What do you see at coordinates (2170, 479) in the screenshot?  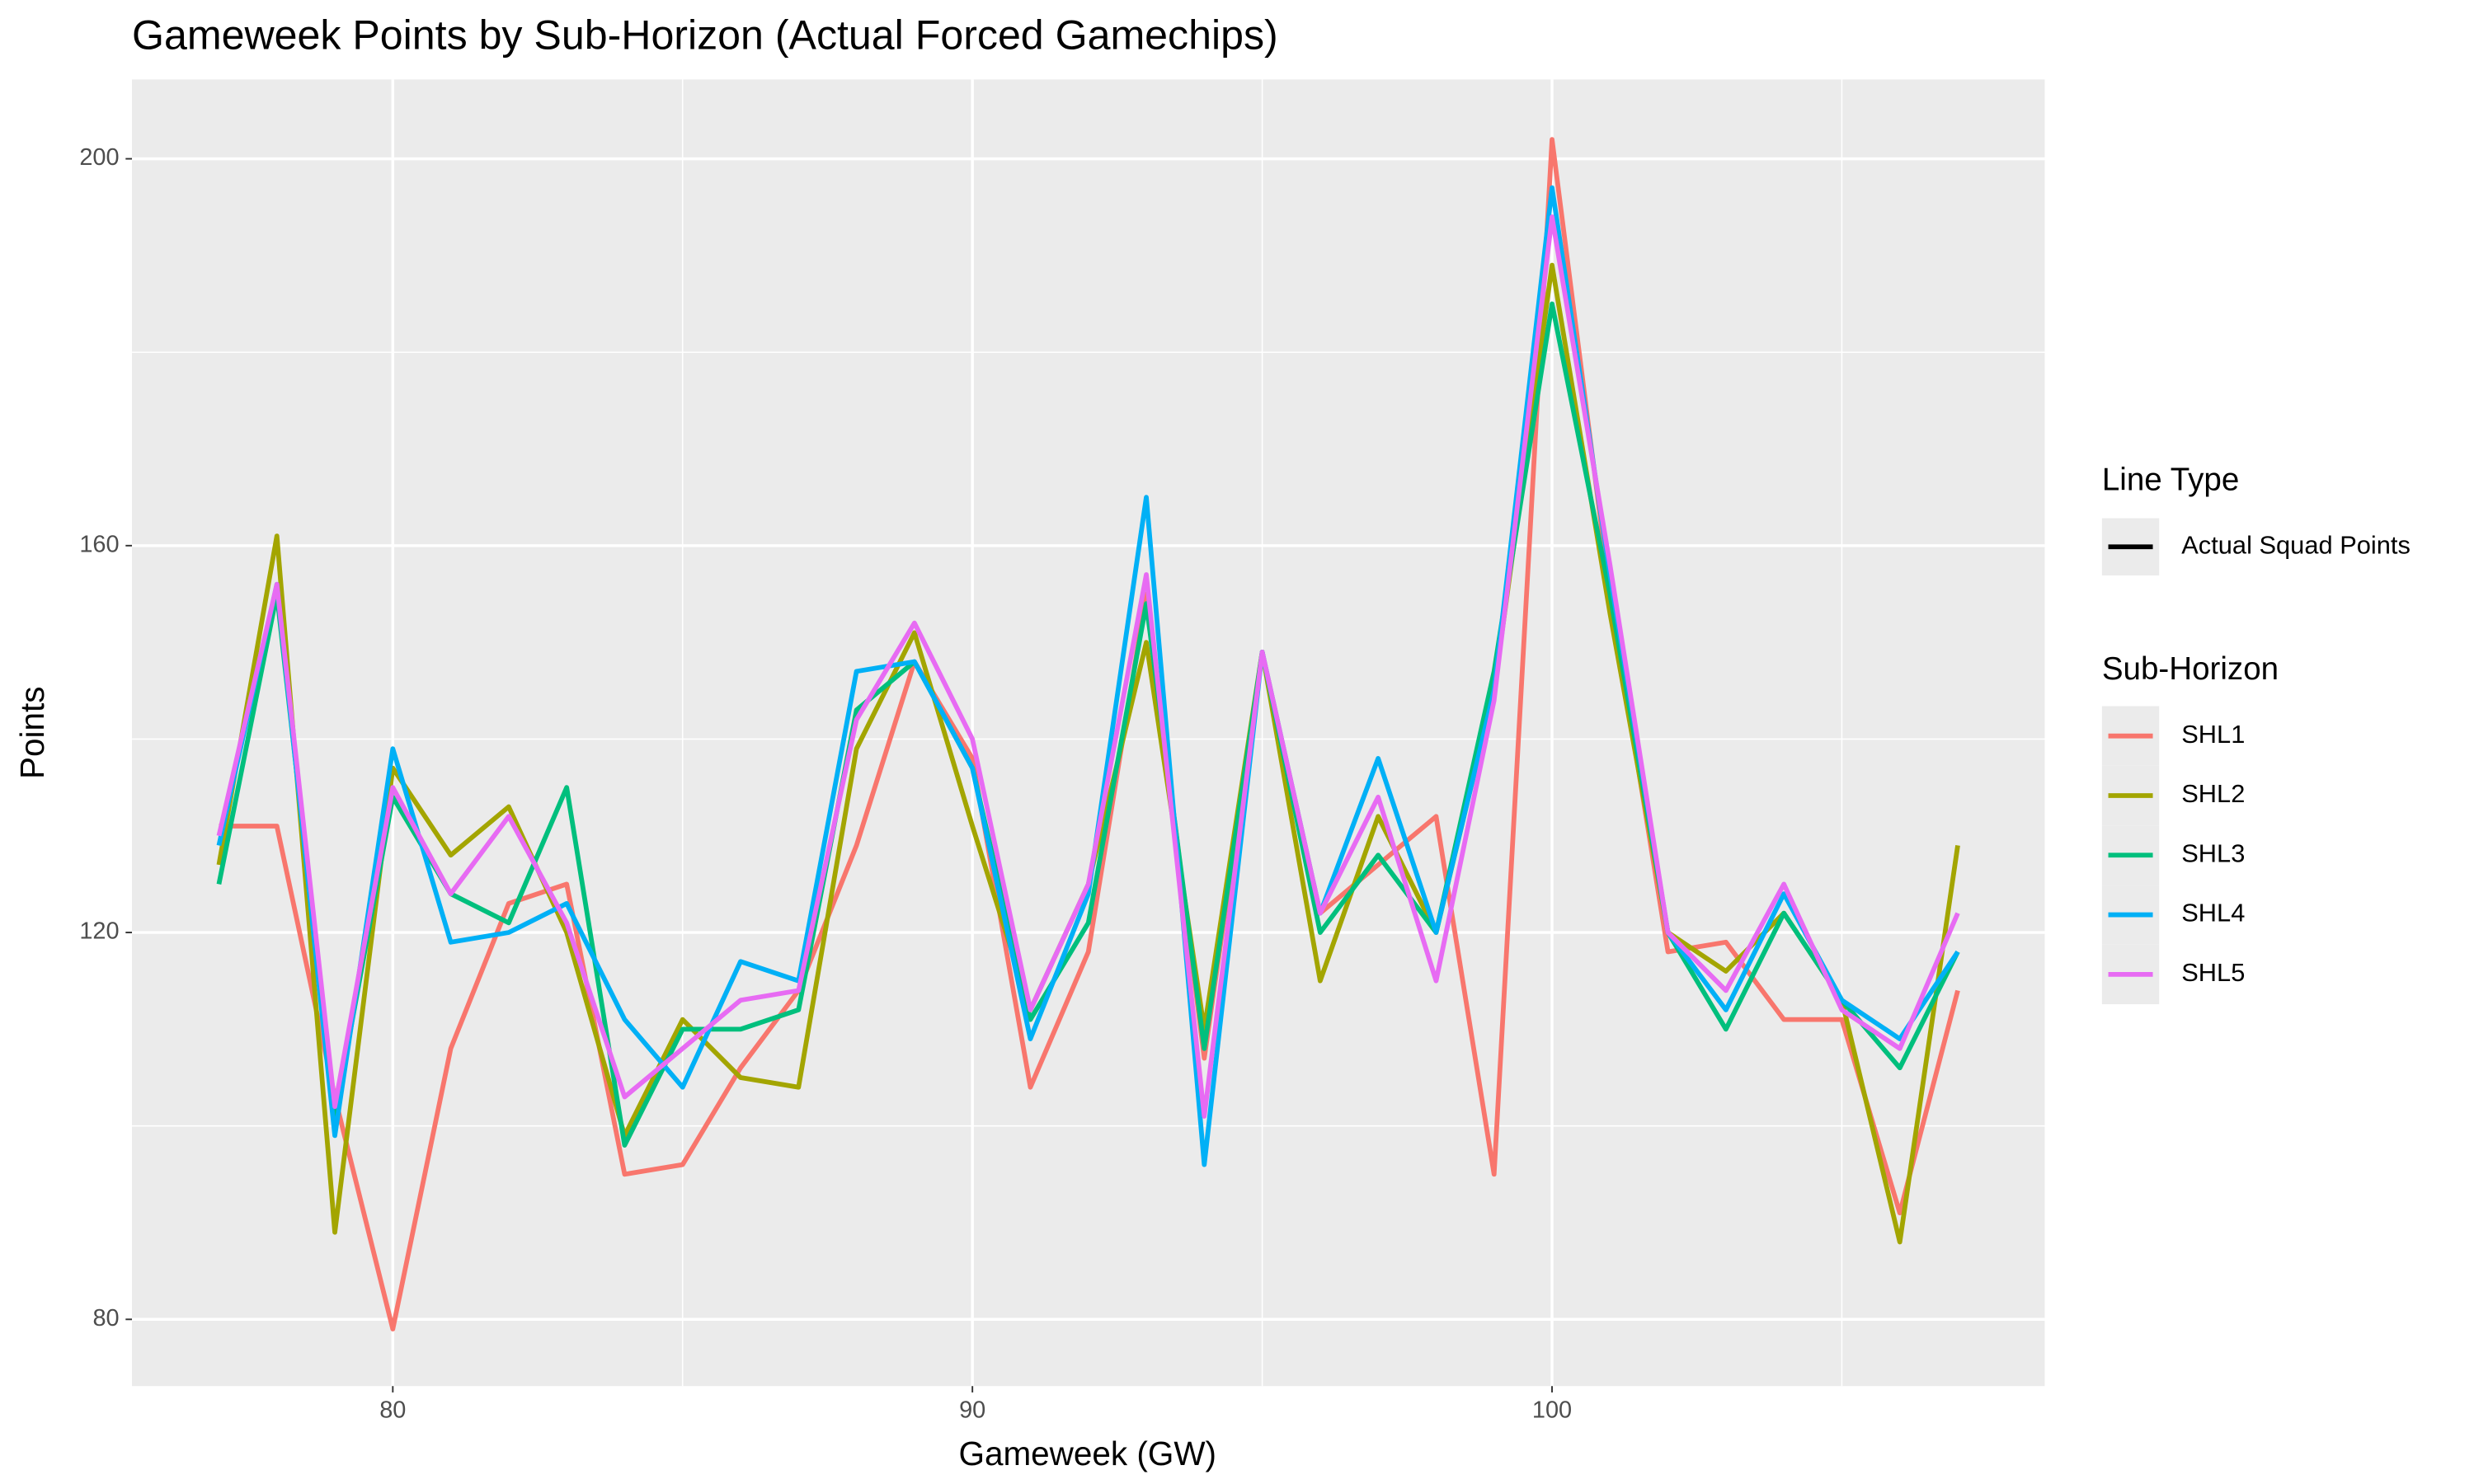 I see `legend-title: Line Type` at bounding box center [2170, 479].